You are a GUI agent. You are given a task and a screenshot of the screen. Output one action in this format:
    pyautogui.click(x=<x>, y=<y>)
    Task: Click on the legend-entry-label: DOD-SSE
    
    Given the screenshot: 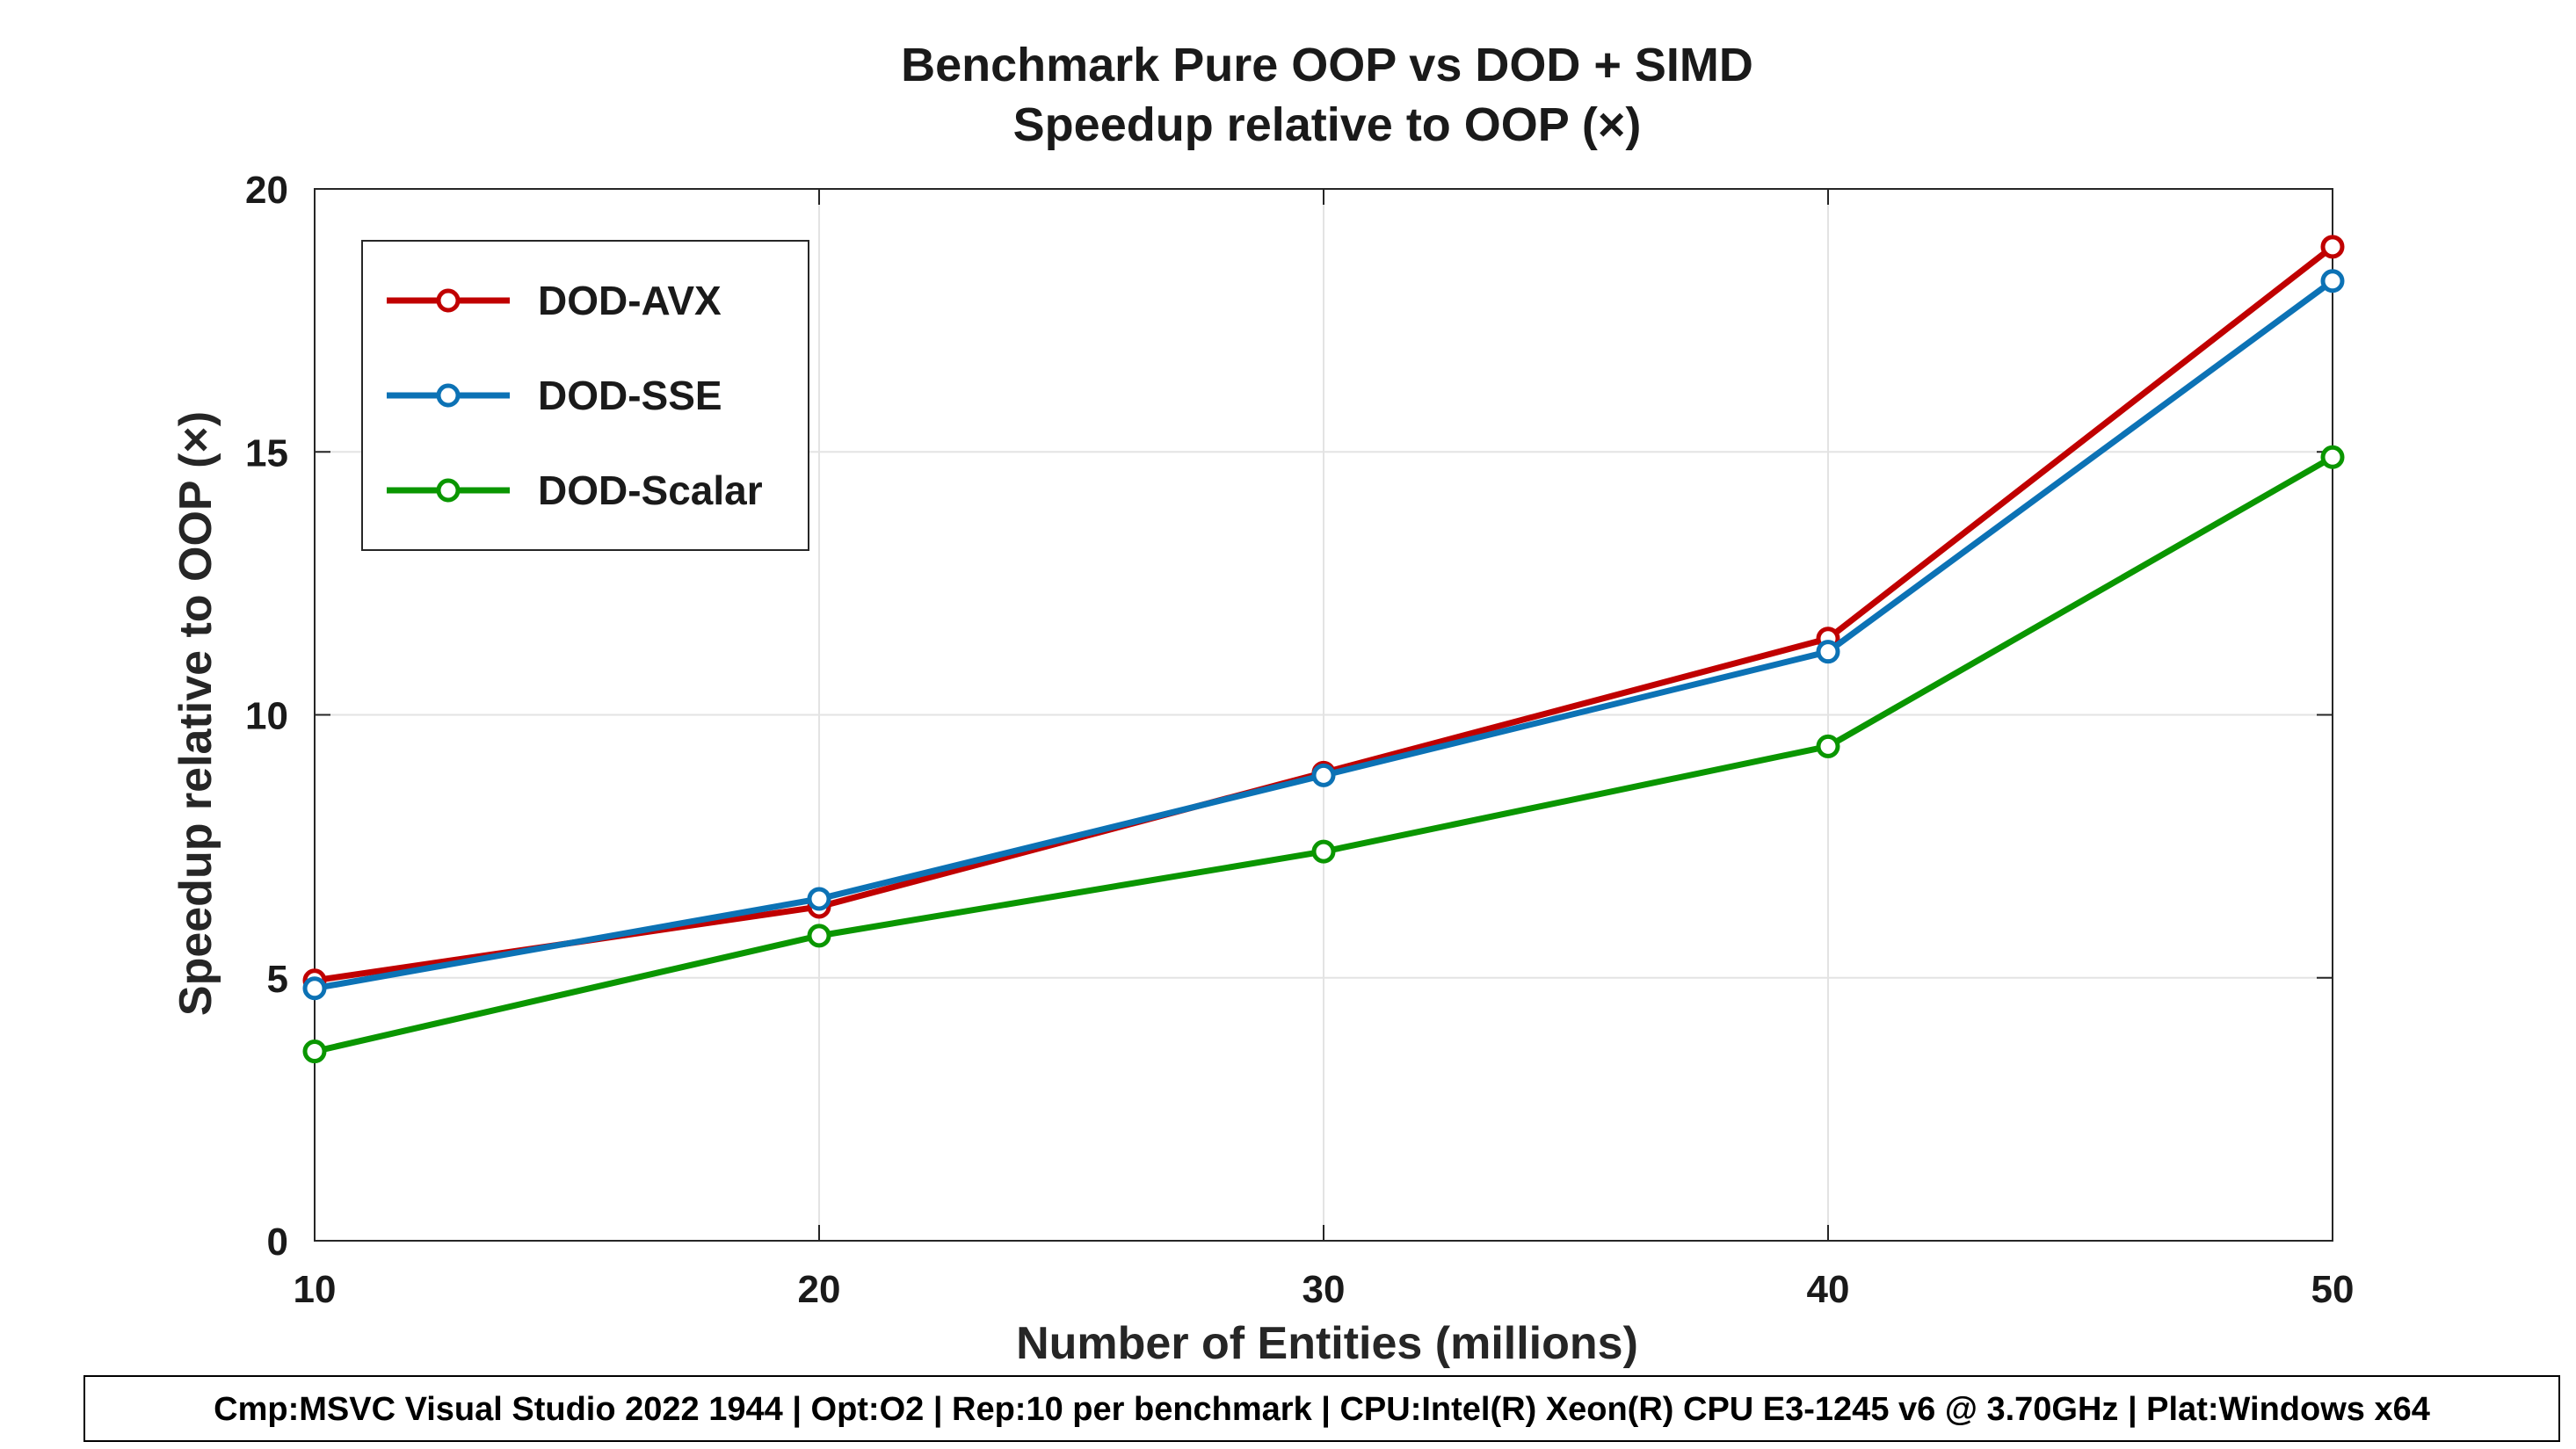 What is the action you would take?
    pyautogui.click(x=630, y=395)
    